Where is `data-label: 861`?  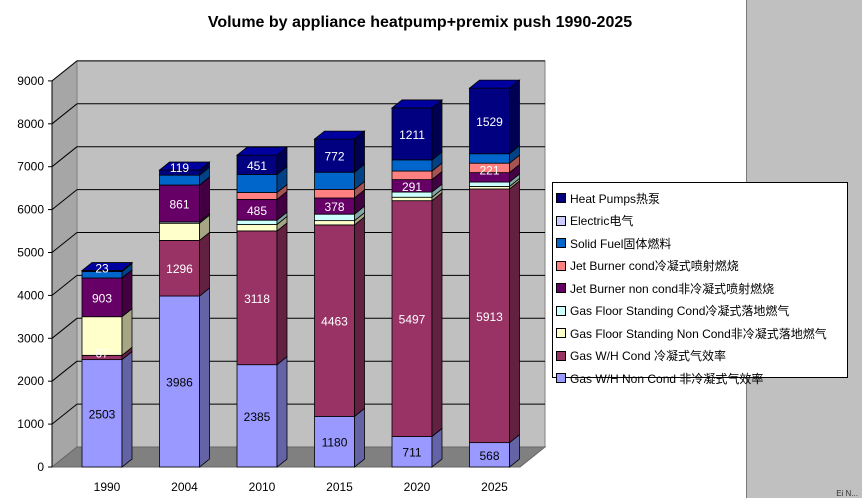
data-label: 861 is located at coordinates (179, 204).